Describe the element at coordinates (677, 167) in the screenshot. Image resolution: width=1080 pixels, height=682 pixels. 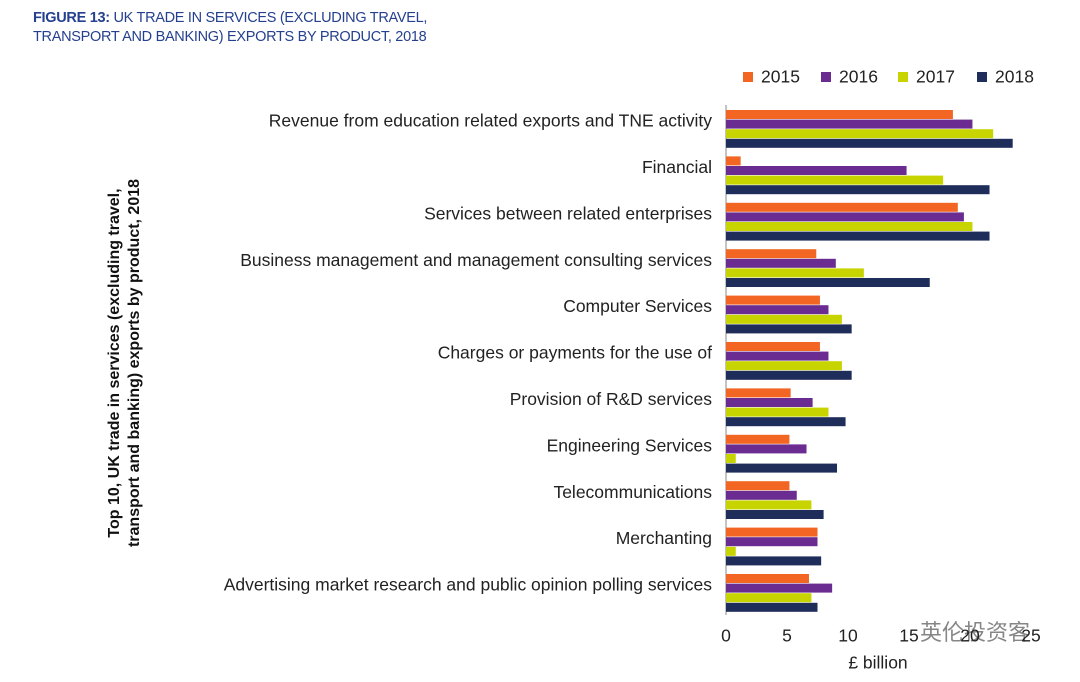
I see `category-label: Financial` at that location.